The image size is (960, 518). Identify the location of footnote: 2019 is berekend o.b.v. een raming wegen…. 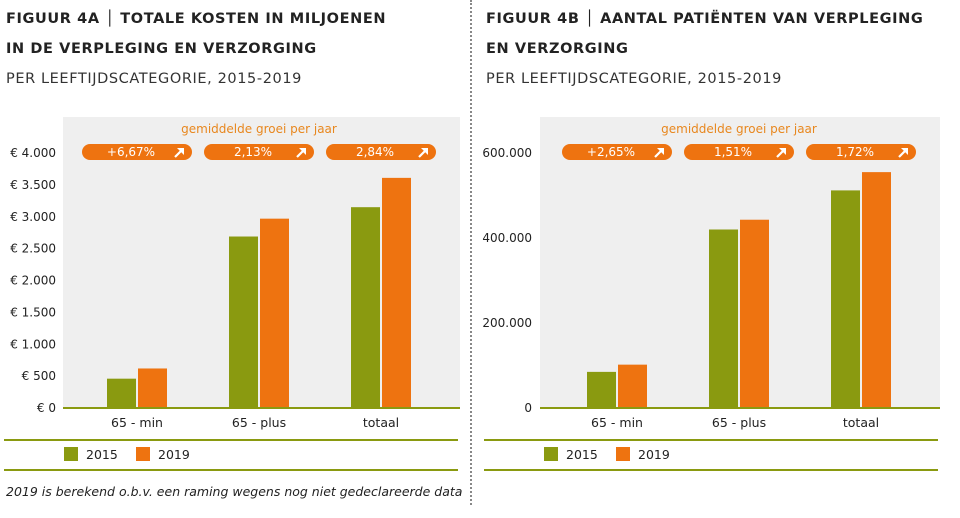
(234, 491).